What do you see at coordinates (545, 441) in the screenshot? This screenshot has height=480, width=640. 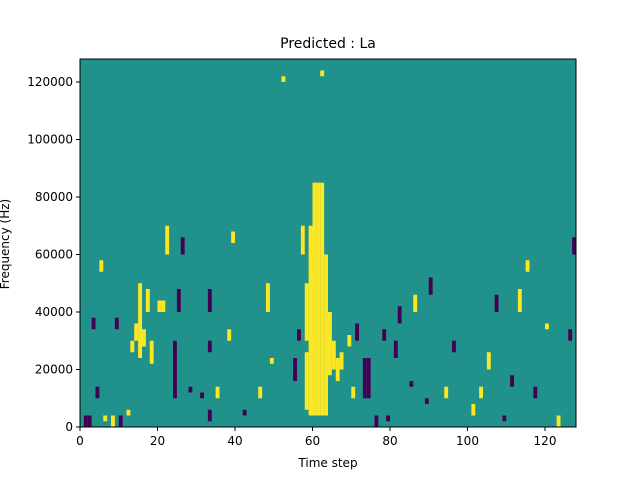 I see `x-tick-label: 120` at bounding box center [545, 441].